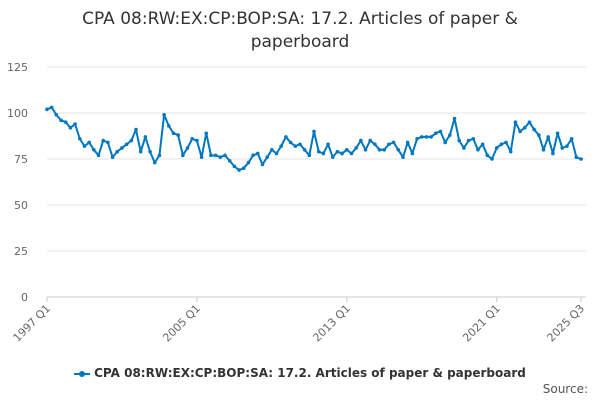 The width and height of the screenshot is (600, 400). I want to click on legend-swatch, so click(82, 373).